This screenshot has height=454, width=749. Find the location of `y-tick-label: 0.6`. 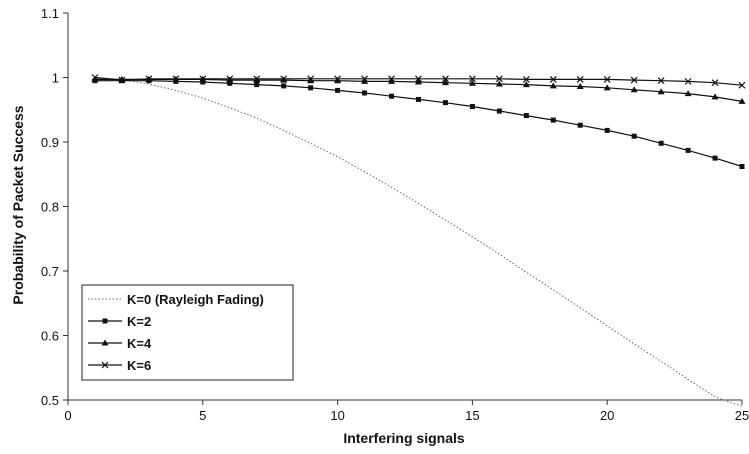

y-tick-label: 0.6 is located at coordinates (50, 336).